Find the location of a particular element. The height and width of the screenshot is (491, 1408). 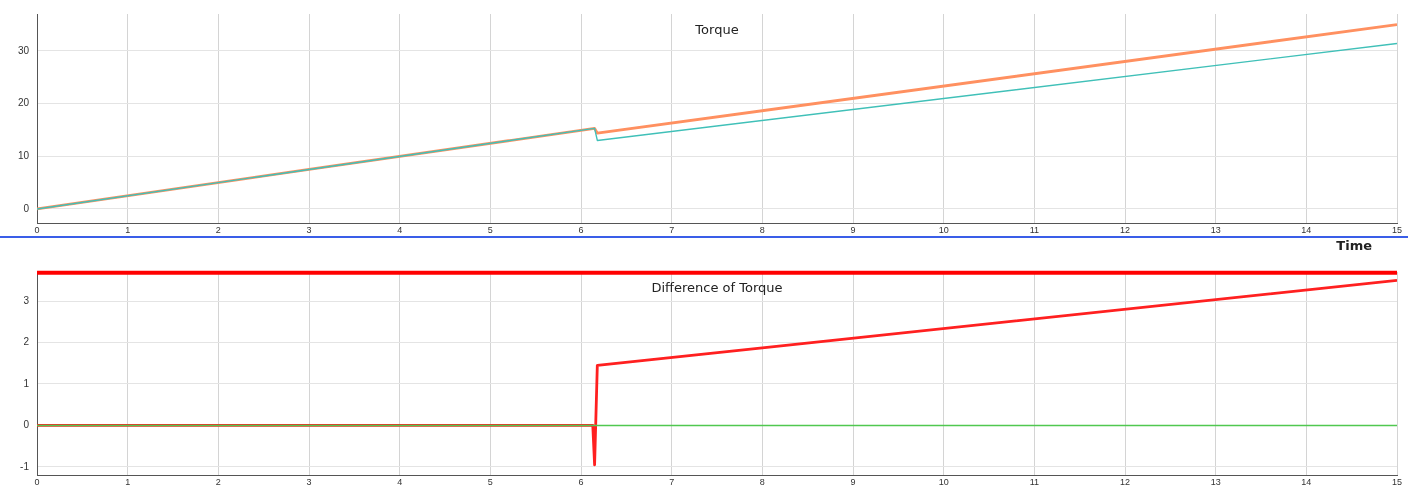

y-tick-label: 10 is located at coordinates (23, 156).